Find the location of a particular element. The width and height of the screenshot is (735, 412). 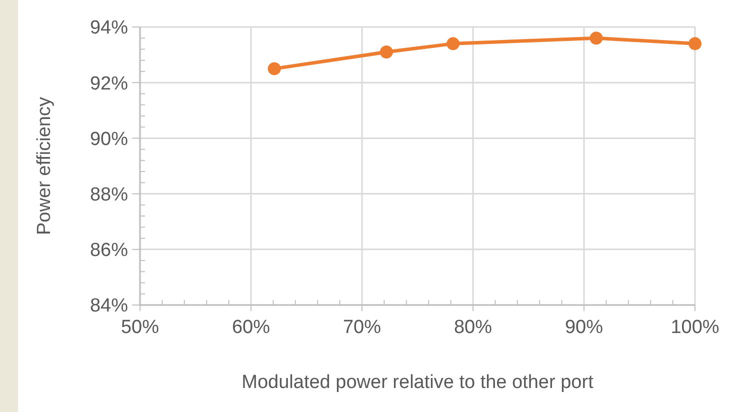

x-tick-label: 80% is located at coordinates (473, 327).